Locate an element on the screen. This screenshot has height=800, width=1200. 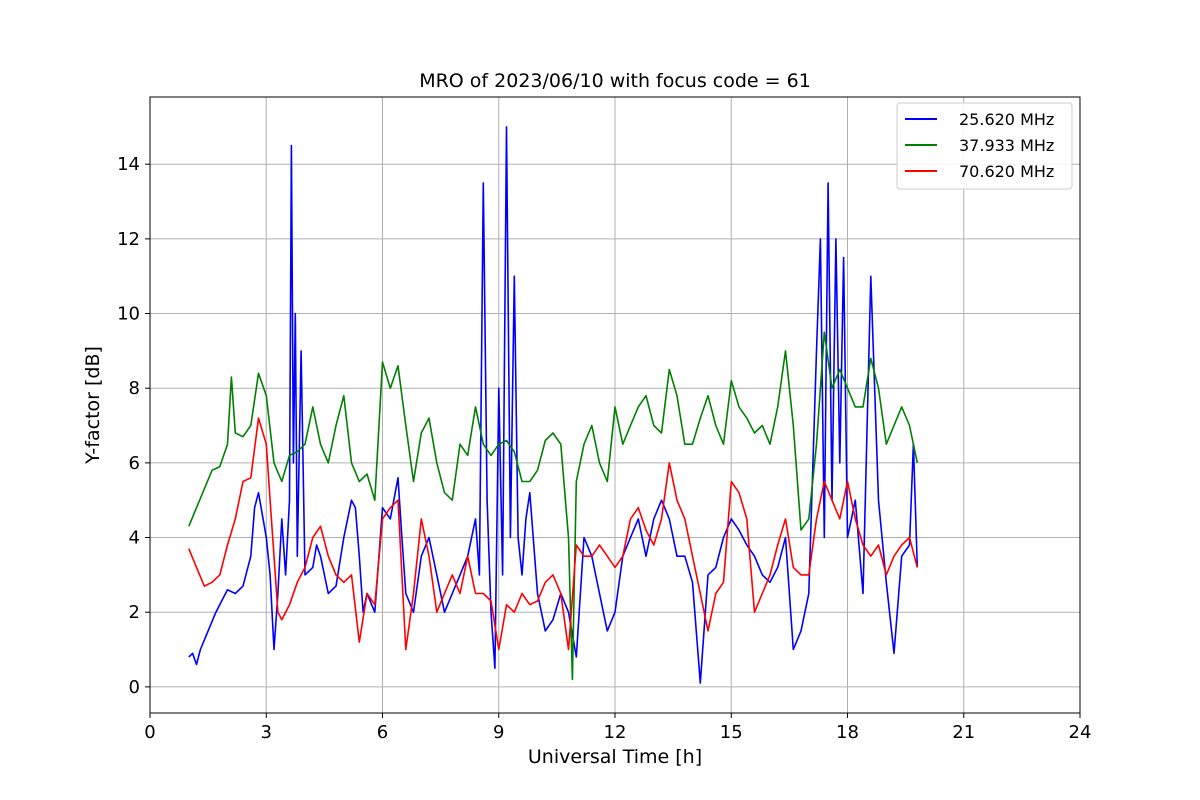
x-tick-label: 0 is located at coordinates (149, 732).